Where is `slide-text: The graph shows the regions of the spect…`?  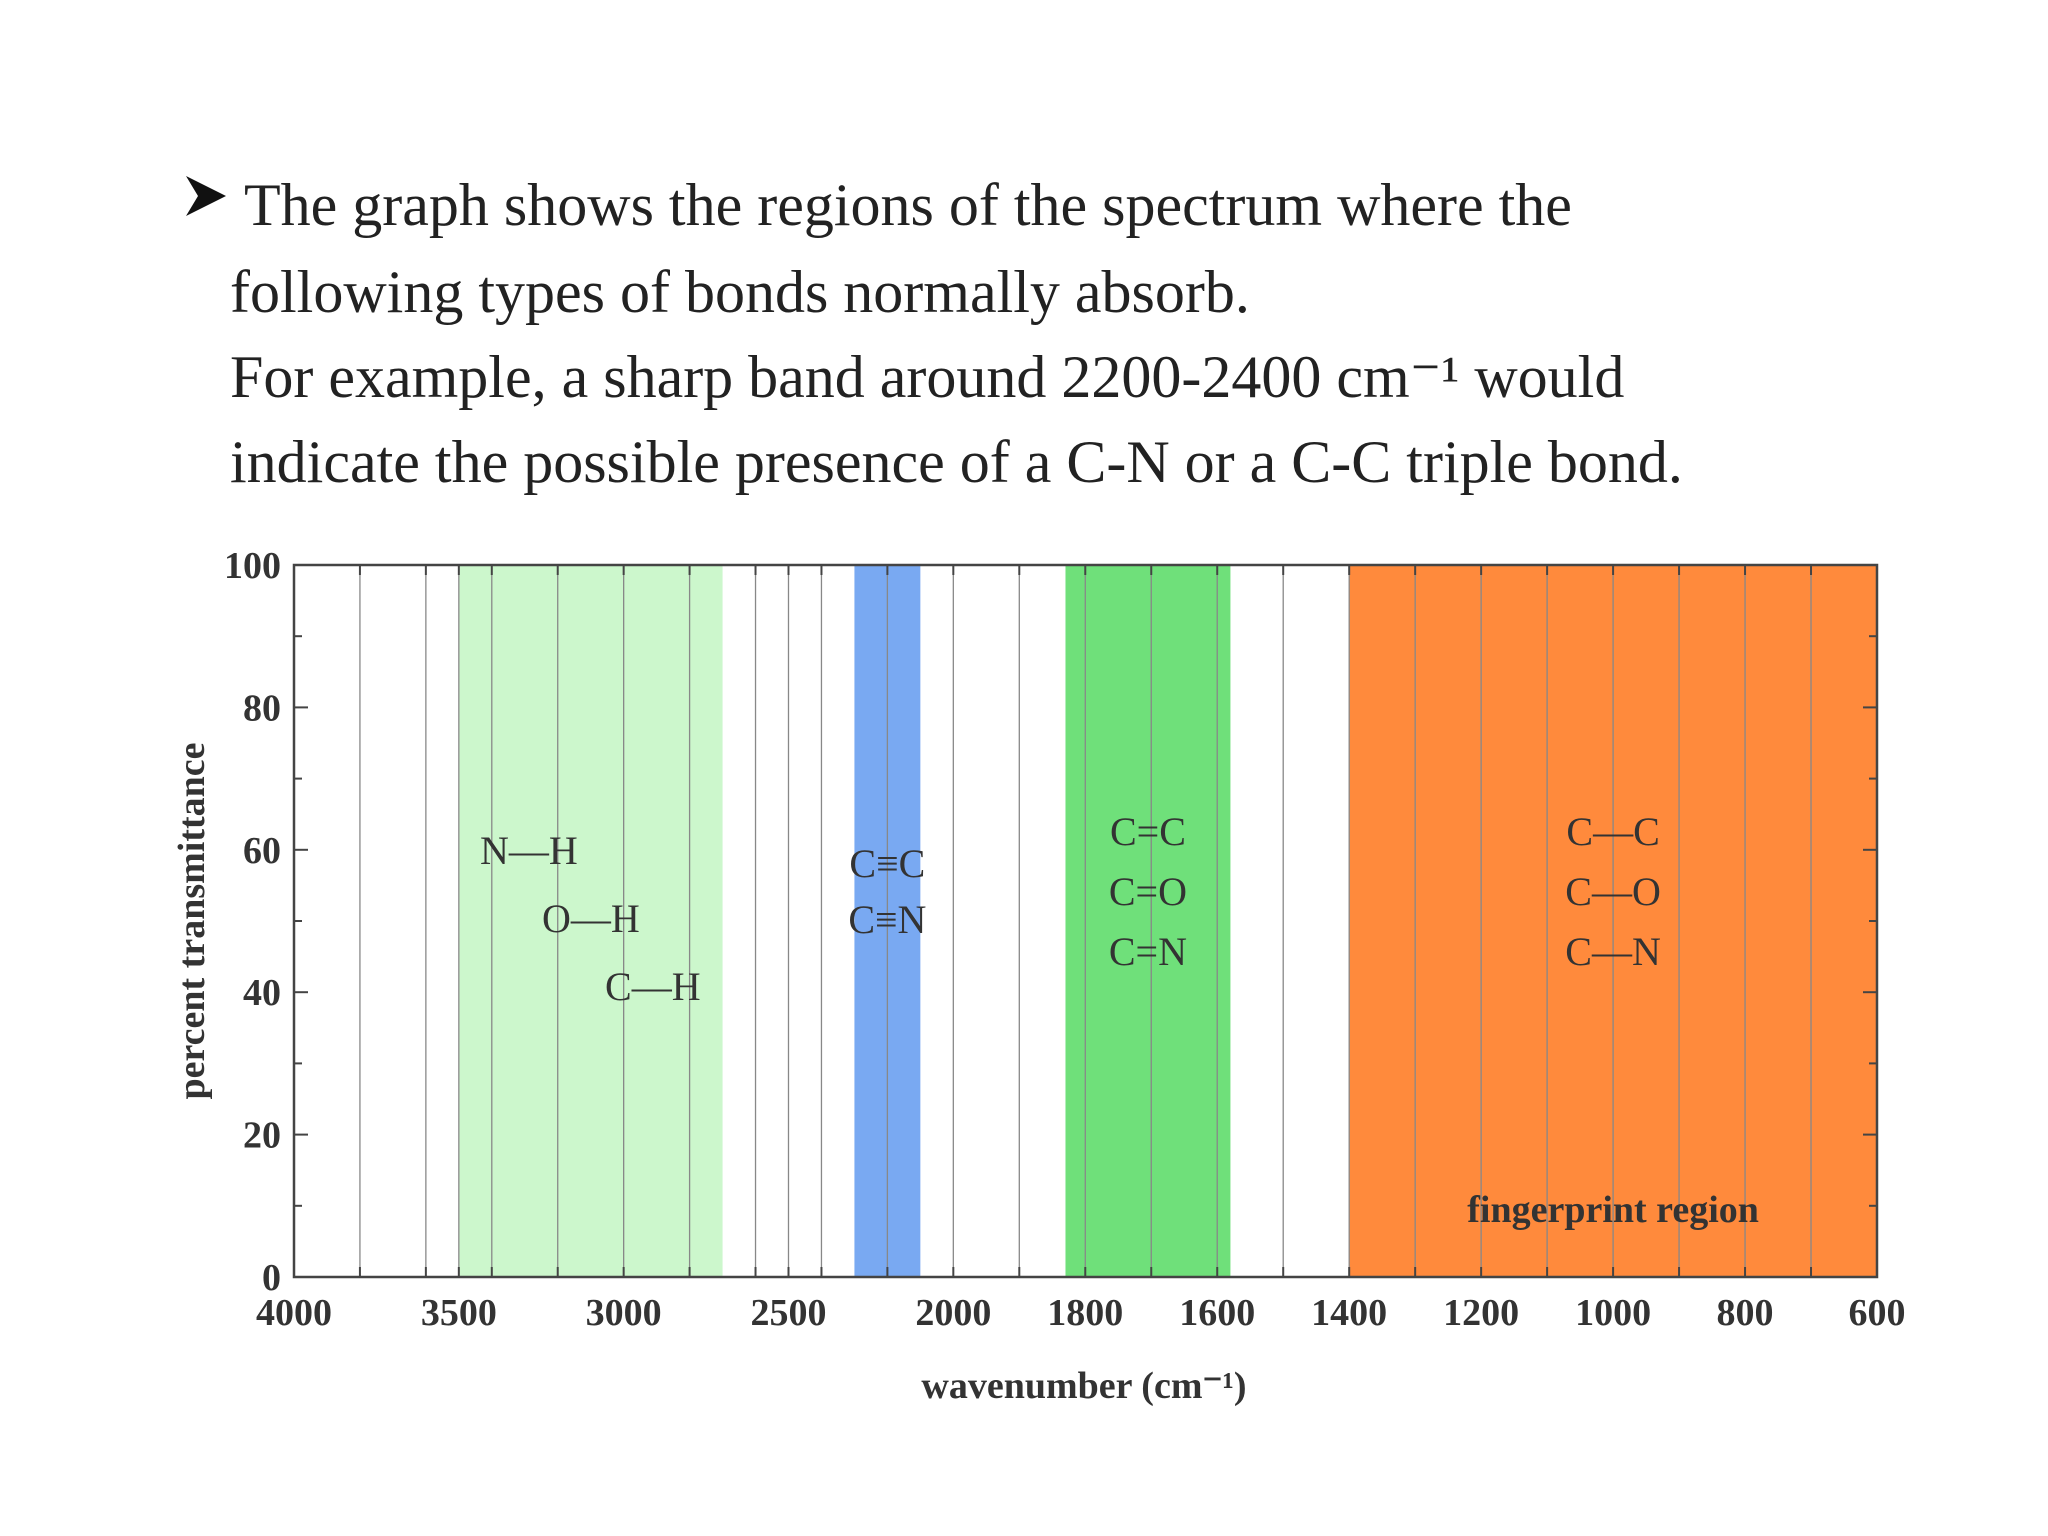
slide-text: The graph shows the regions of the spect… is located at coordinates (908, 205).